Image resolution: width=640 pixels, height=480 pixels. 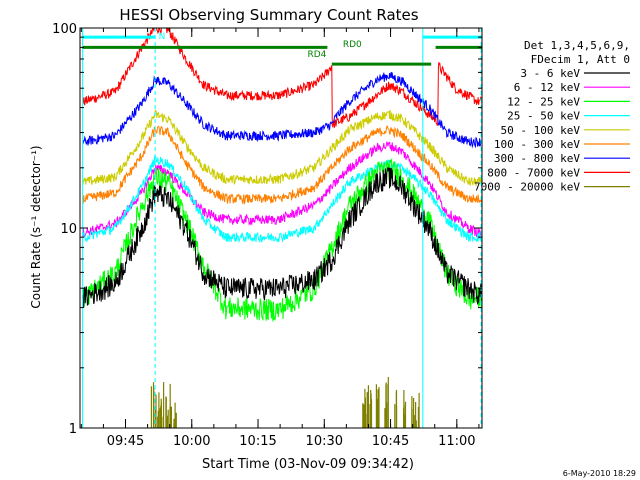 I want to click on legend-header-1: Det 1,3,4,5,6,9,, so click(x=577, y=45).